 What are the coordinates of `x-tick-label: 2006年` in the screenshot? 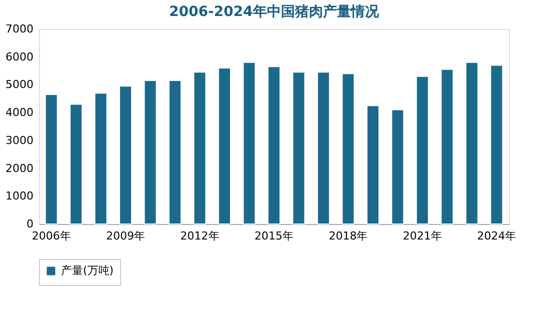 It's located at (51, 236).